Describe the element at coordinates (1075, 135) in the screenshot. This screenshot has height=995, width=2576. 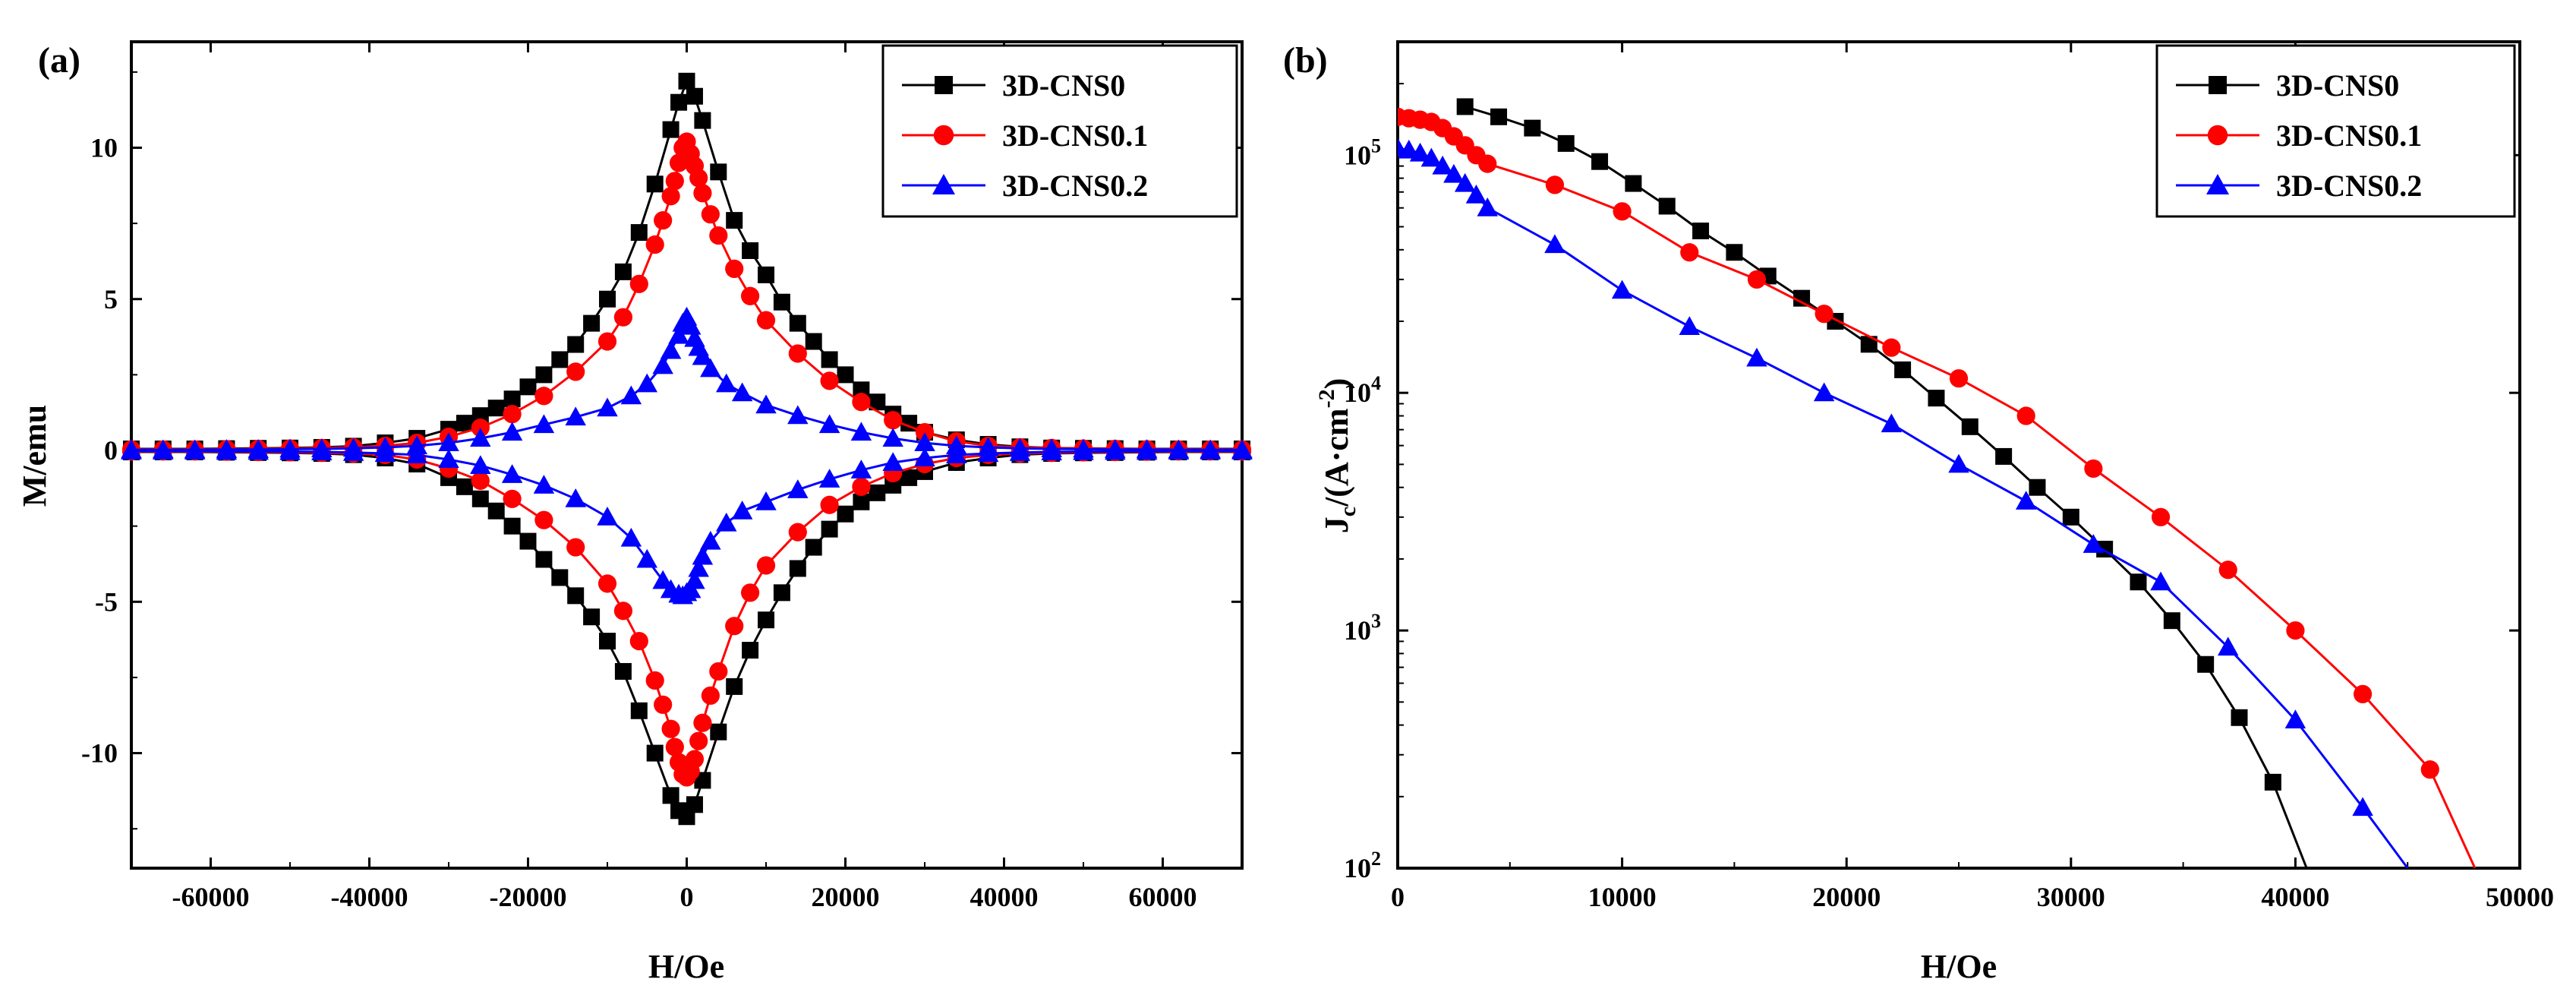
I see `panel-a-legend-label: 3D-CNS0.1` at that location.